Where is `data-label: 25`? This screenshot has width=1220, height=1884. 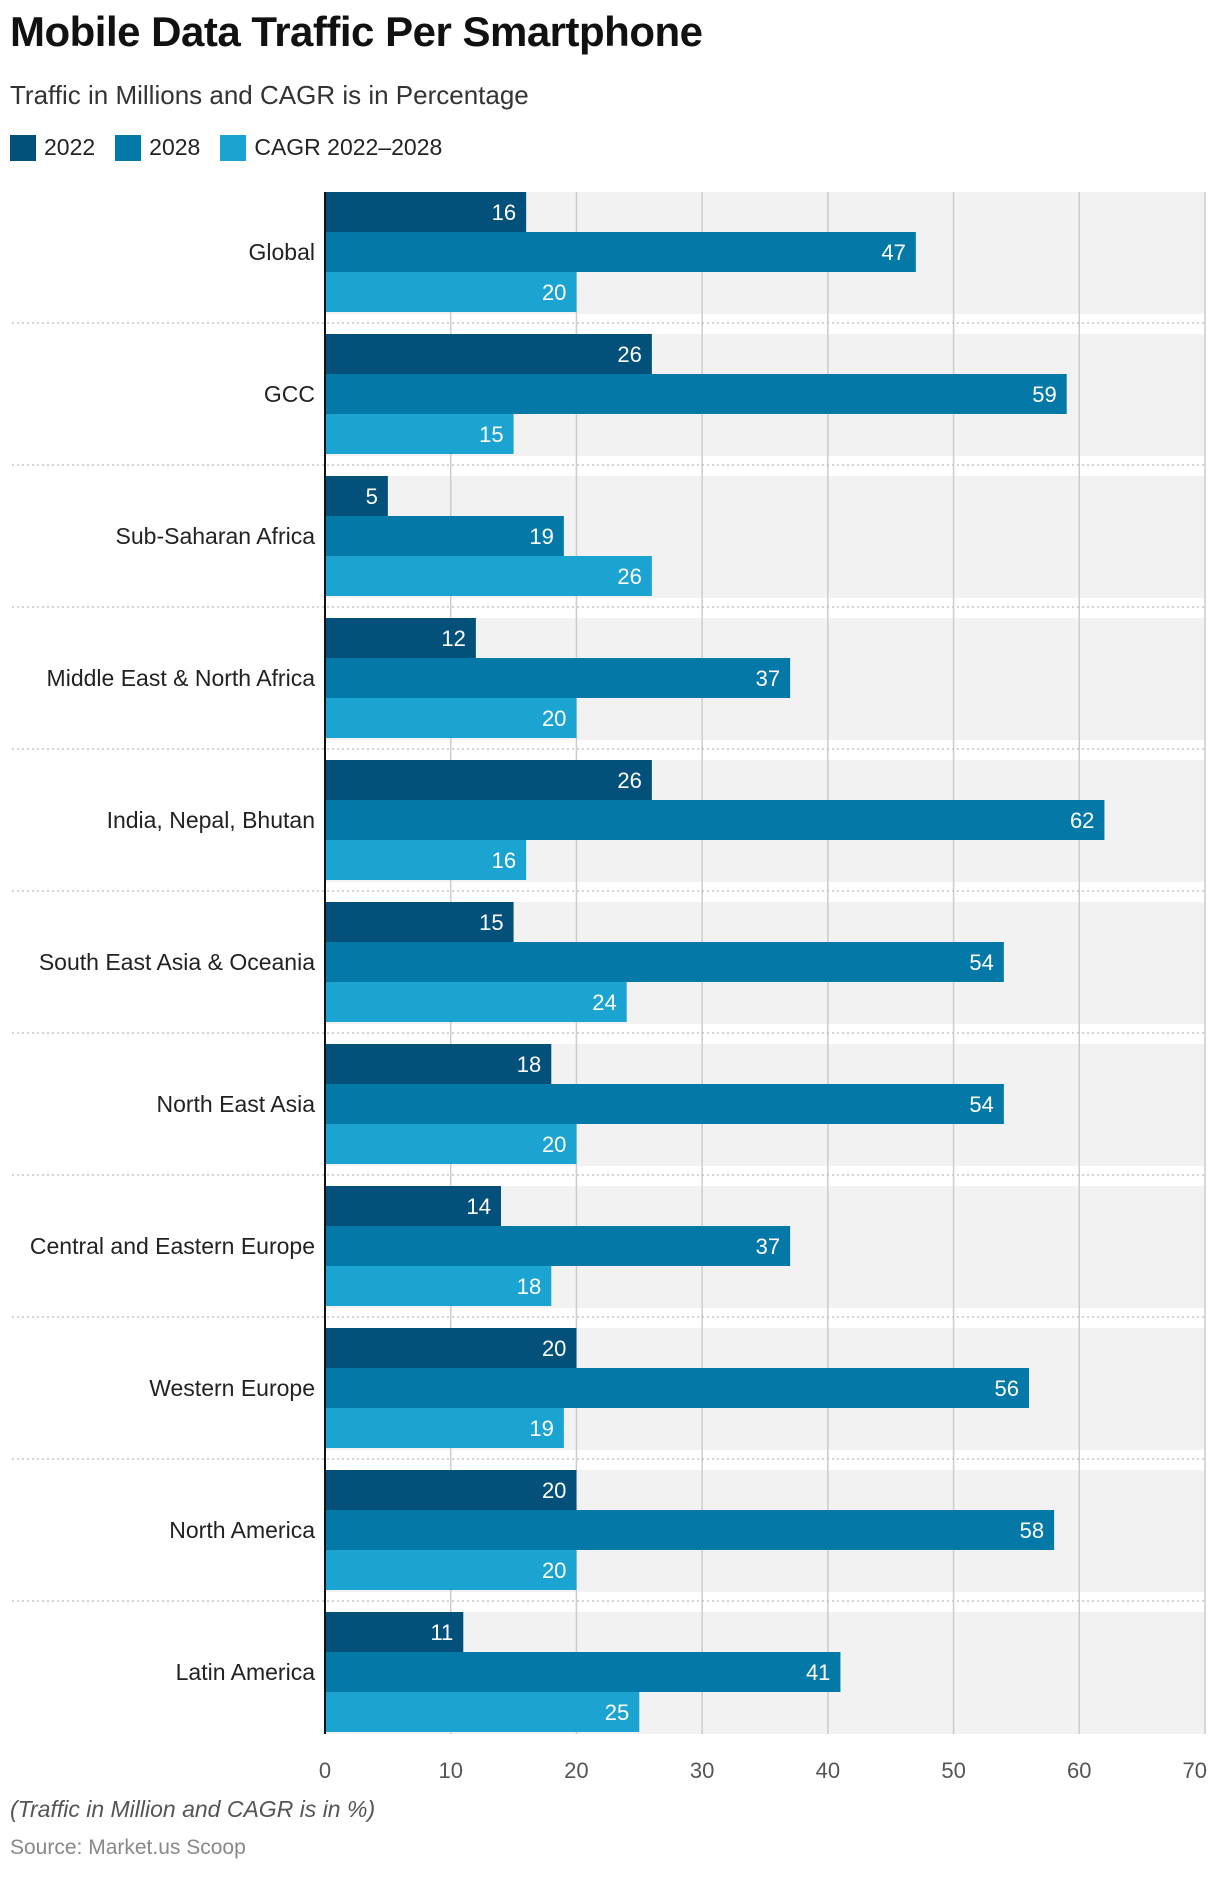 data-label: 25 is located at coordinates (617, 1712).